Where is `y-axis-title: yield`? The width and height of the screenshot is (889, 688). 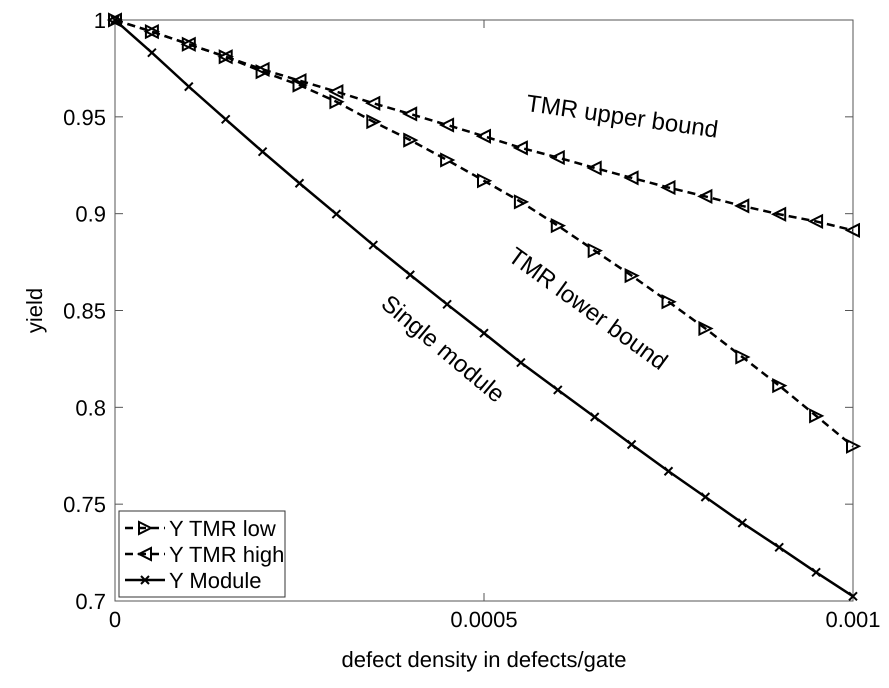
y-axis-title: yield is located at coordinates (34, 311).